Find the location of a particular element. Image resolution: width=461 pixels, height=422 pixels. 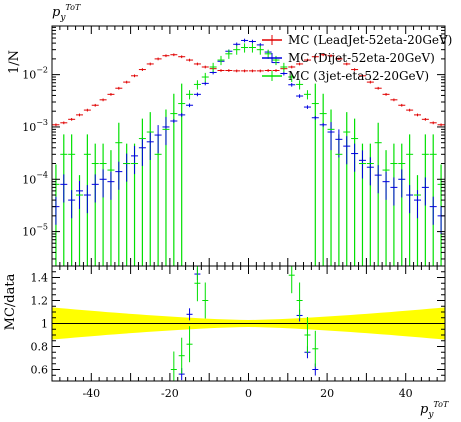

x-tick-label: 0 is located at coordinates (248, 393).